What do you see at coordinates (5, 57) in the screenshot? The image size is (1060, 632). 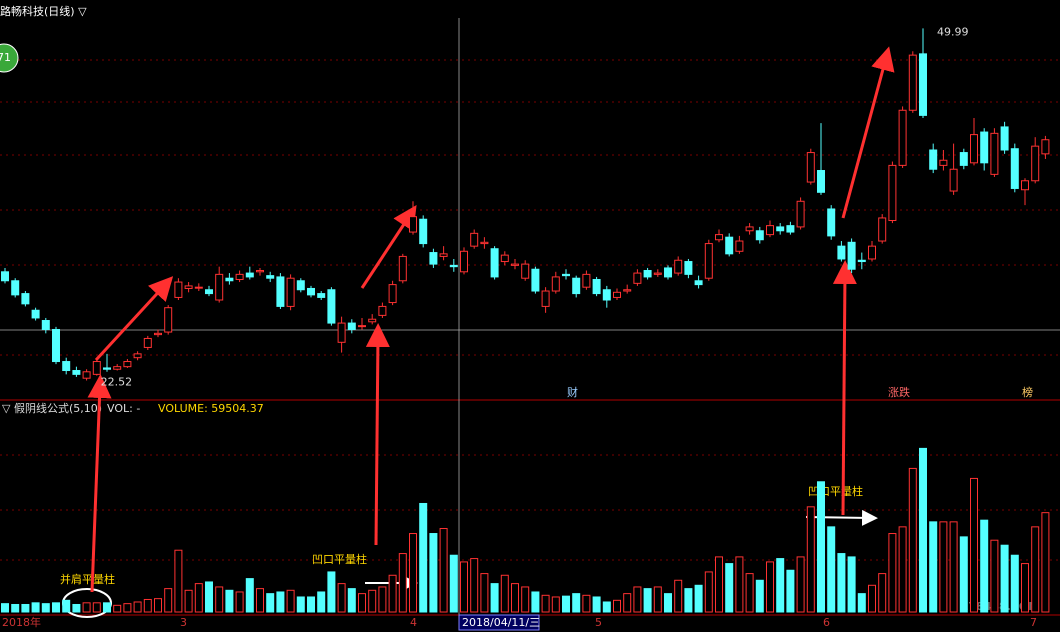 I see `badge-text: 71` at bounding box center [5, 57].